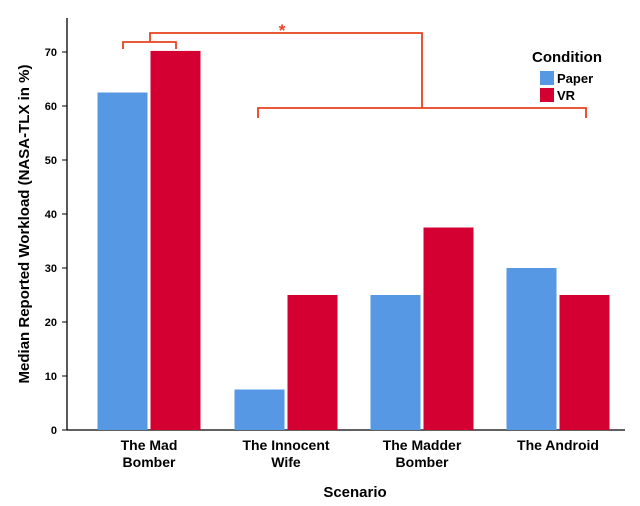 The width and height of the screenshot is (640, 506). I want to click on x-tick-label: The Android, so click(558, 445).